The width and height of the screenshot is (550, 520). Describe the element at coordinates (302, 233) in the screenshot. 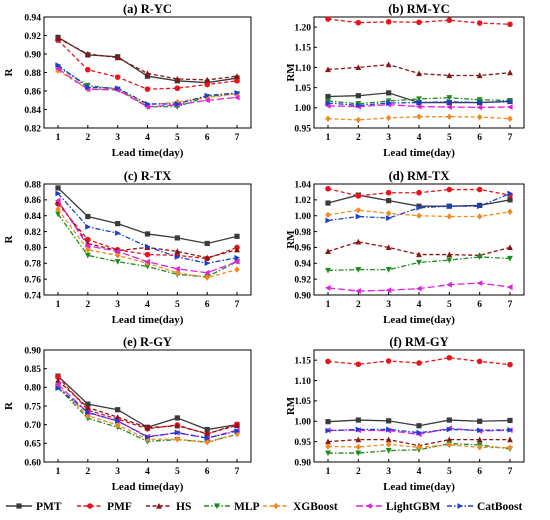

I see `y-tick-label: 0.98` at that location.